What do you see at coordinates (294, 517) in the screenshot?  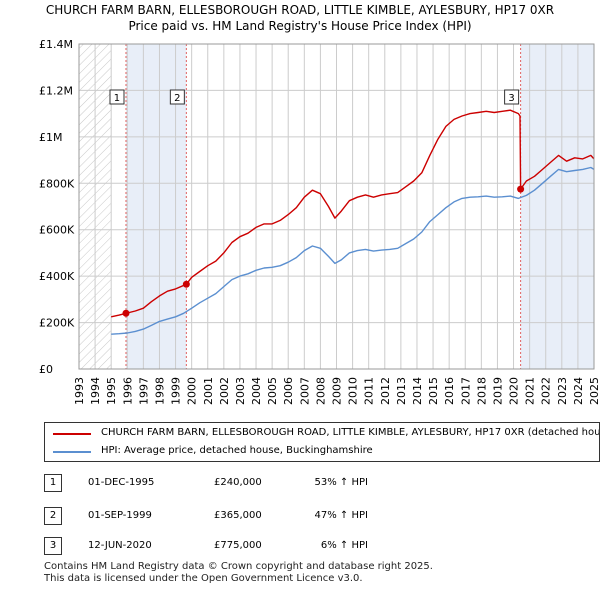 I see `sale-row-2: 2 01-SEP-1999 £365,000 47% ↑ HPI` at bounding box center [294, 517].